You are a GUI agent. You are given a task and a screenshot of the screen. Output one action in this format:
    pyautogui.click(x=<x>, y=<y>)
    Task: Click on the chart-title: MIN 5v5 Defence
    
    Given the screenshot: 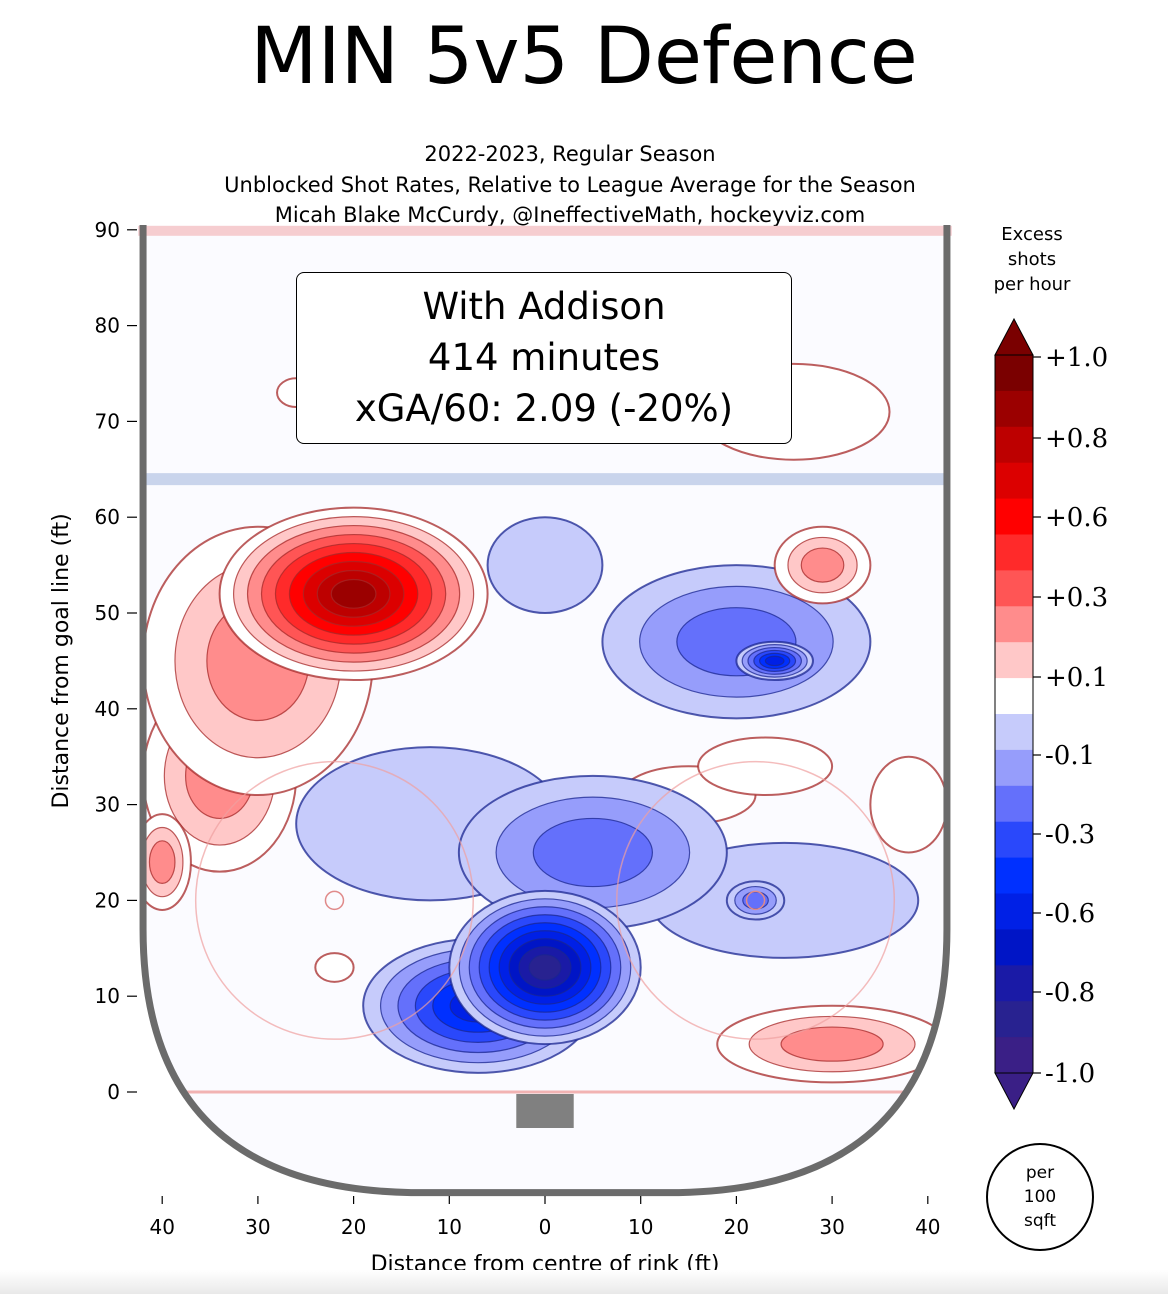 What is the action you would take?
    pyautogui.click(x=584, y=57)
    